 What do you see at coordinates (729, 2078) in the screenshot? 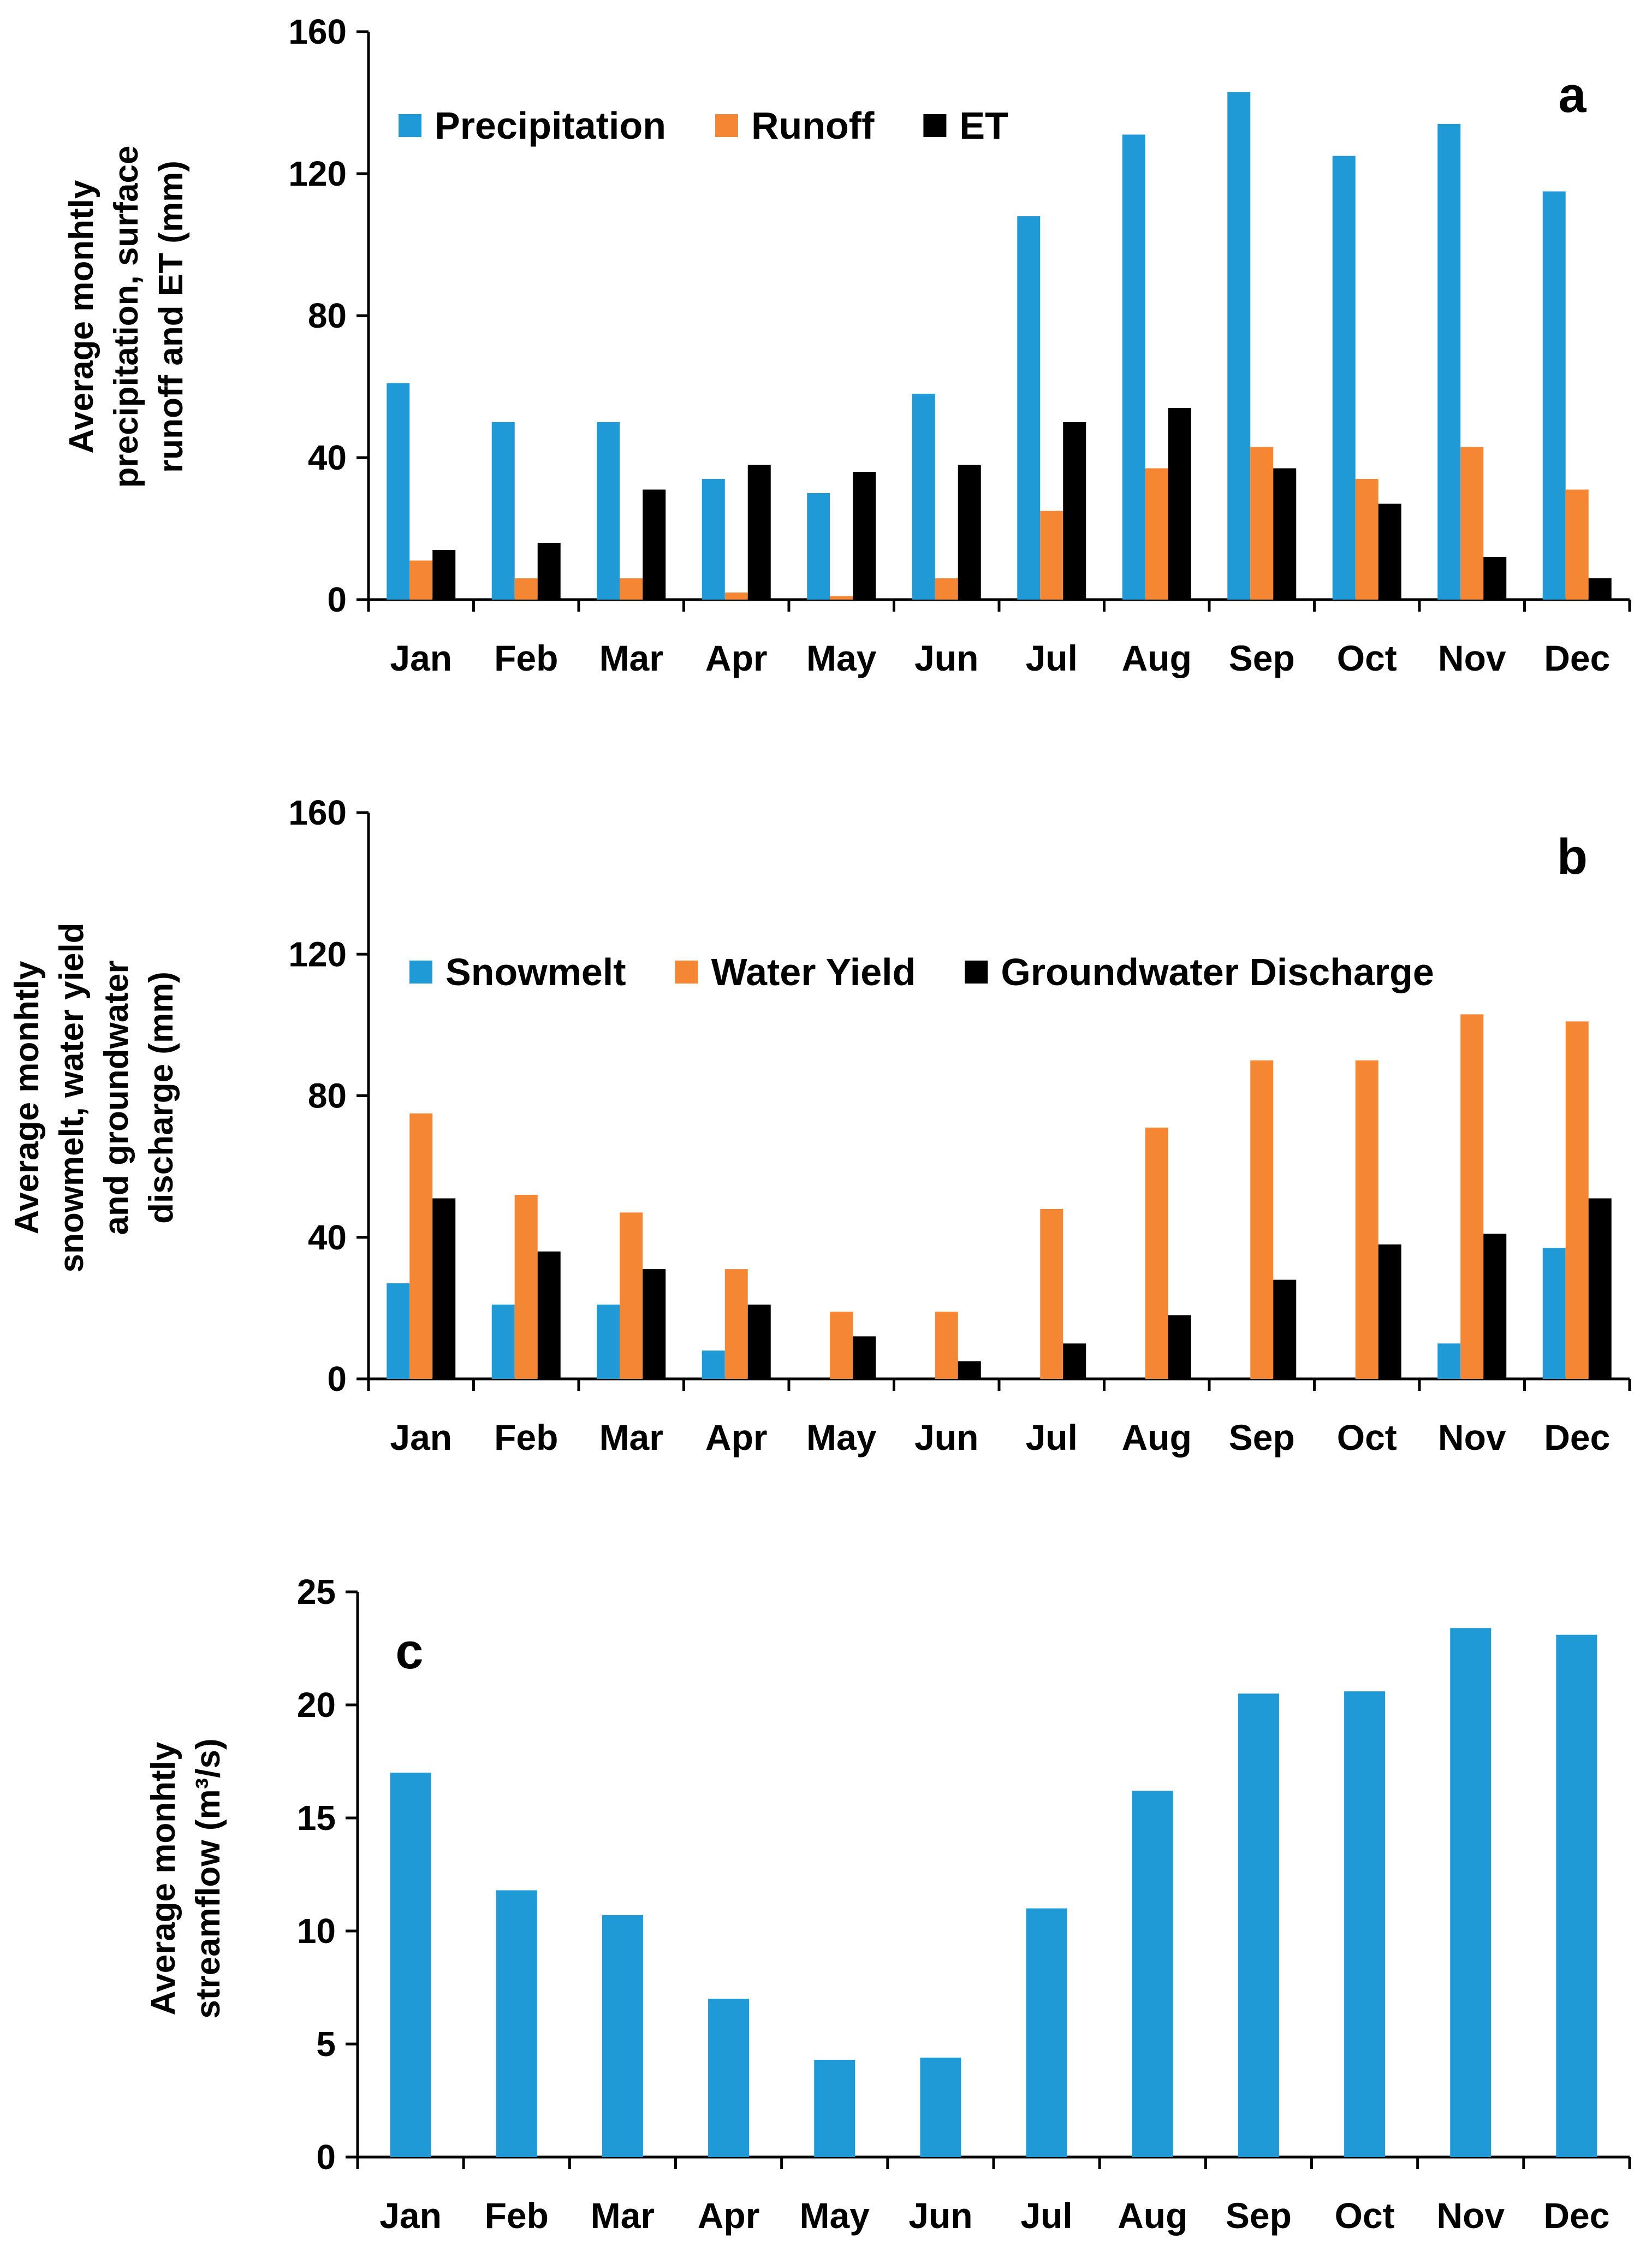
I see `bar-streamflow-apr` at bounding box center [729, 2078].